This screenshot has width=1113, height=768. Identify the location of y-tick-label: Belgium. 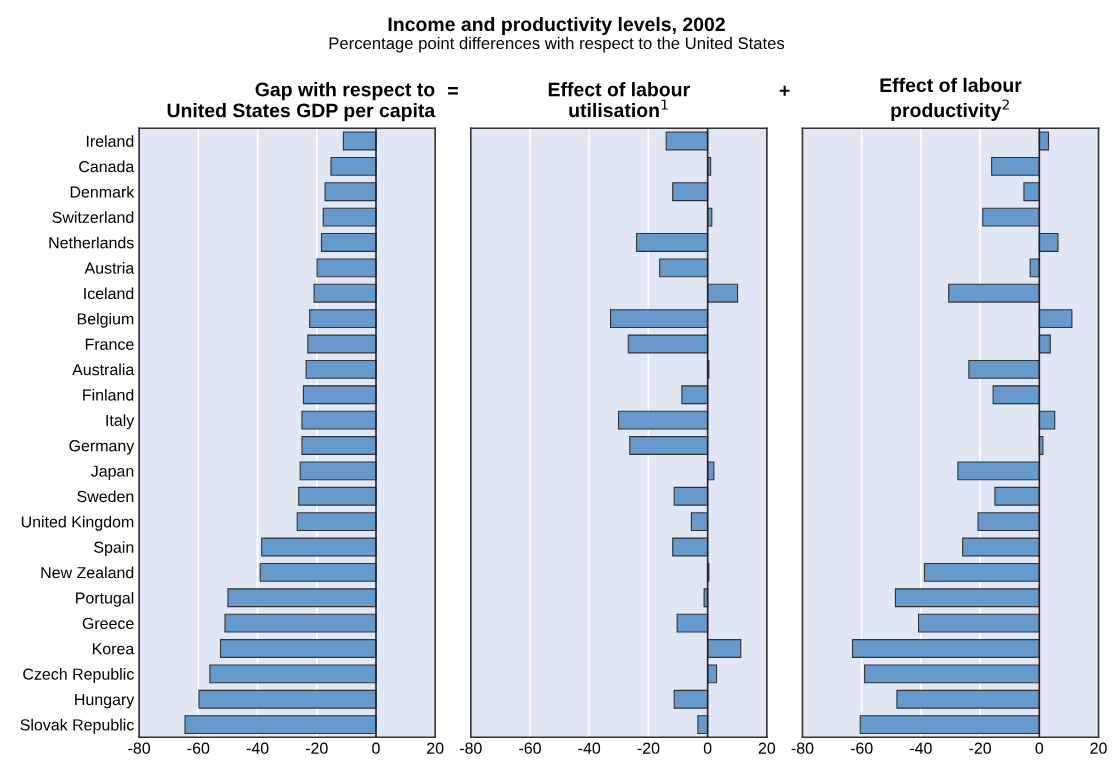
(105, 320).